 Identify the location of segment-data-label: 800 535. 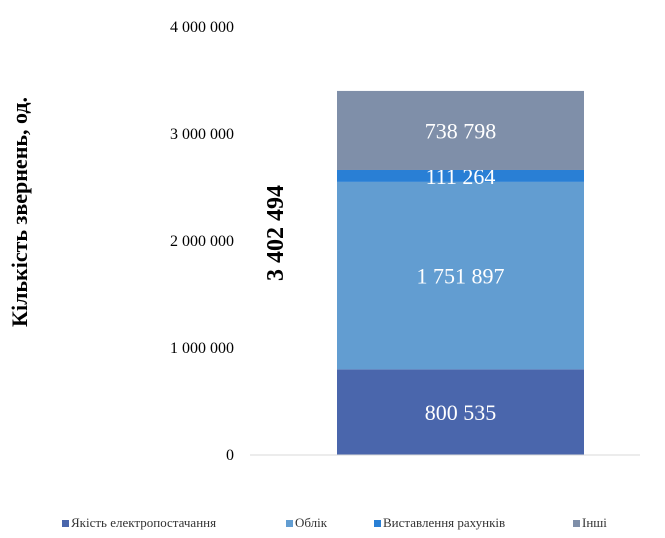
(461, 412).